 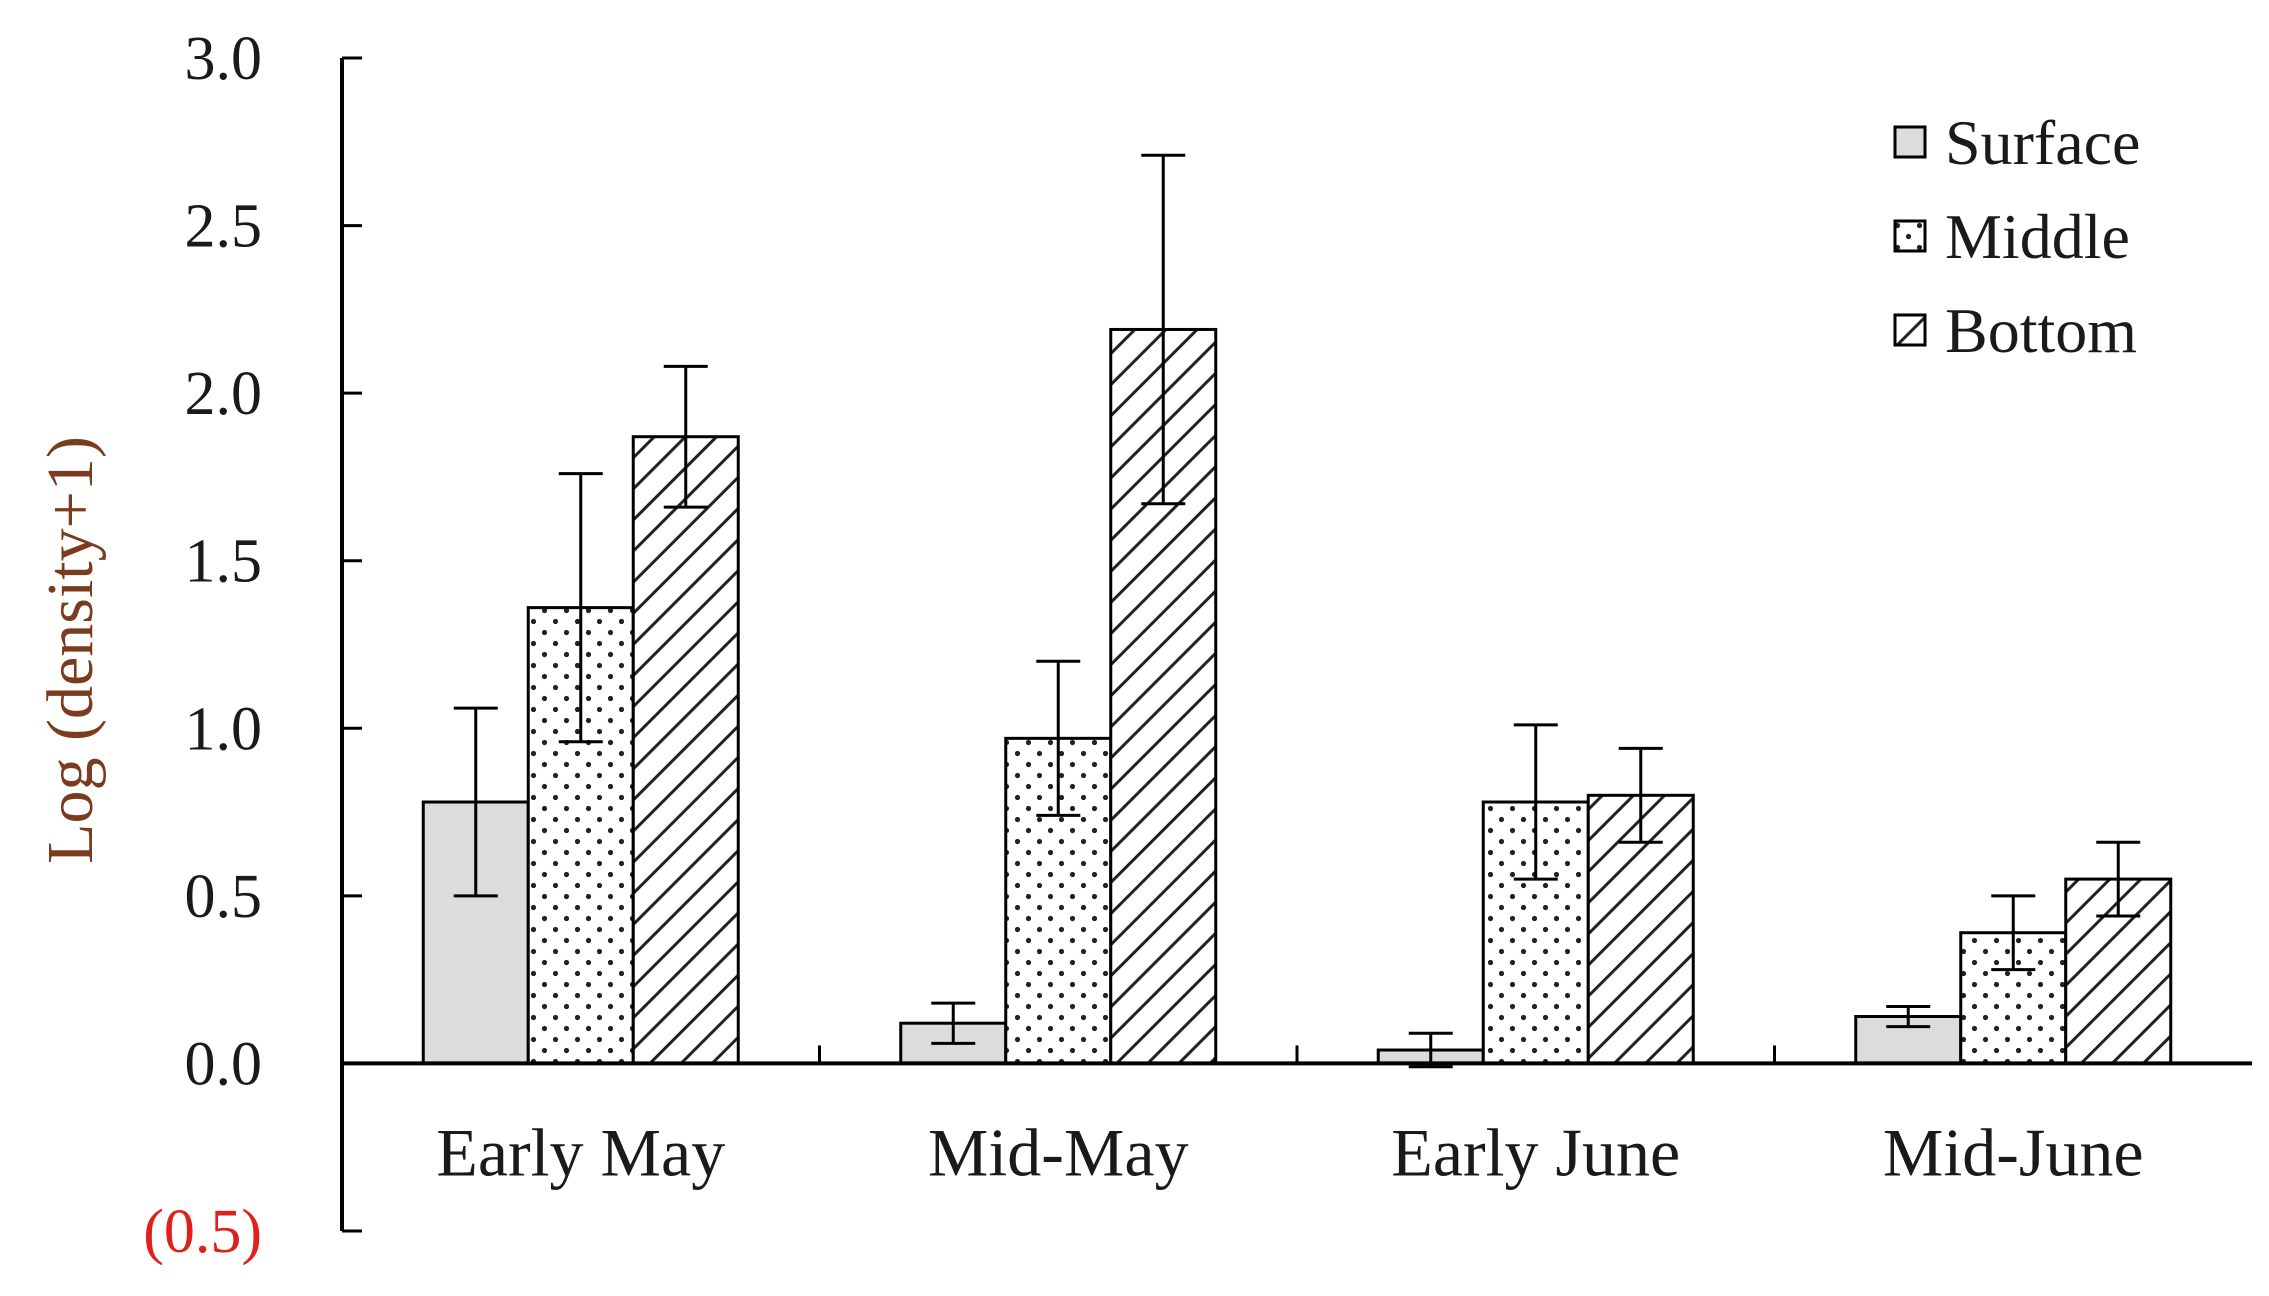 What do you see at coordinates (1289, 1152) in the screenshot?
I see `category-labels: Early May Mid-May Early June Mid-June` at bounding box center [1289, 1152].